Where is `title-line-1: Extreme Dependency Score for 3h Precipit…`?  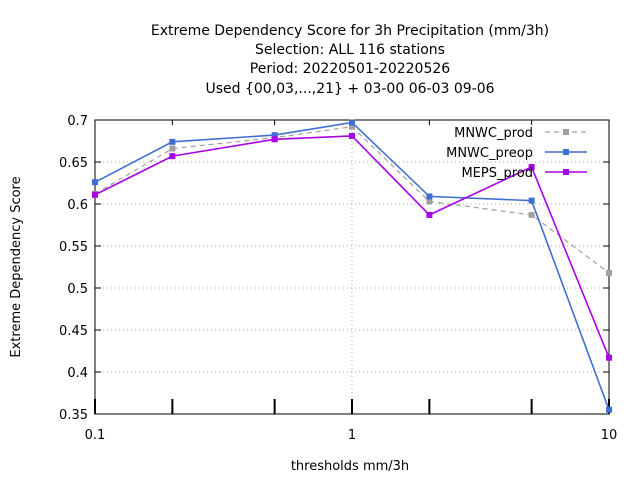 title-line-1: Extreme Dependency Score for 3h Precipit… is located at coordinates (350, 31).